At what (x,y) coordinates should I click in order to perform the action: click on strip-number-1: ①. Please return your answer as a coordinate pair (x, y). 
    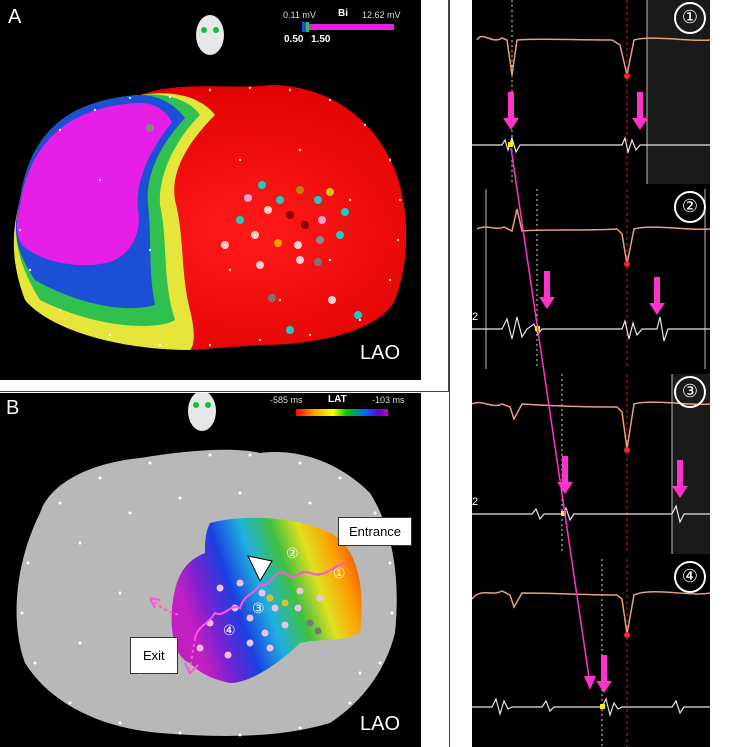
    Looking at the image, I should click on (690, 18).